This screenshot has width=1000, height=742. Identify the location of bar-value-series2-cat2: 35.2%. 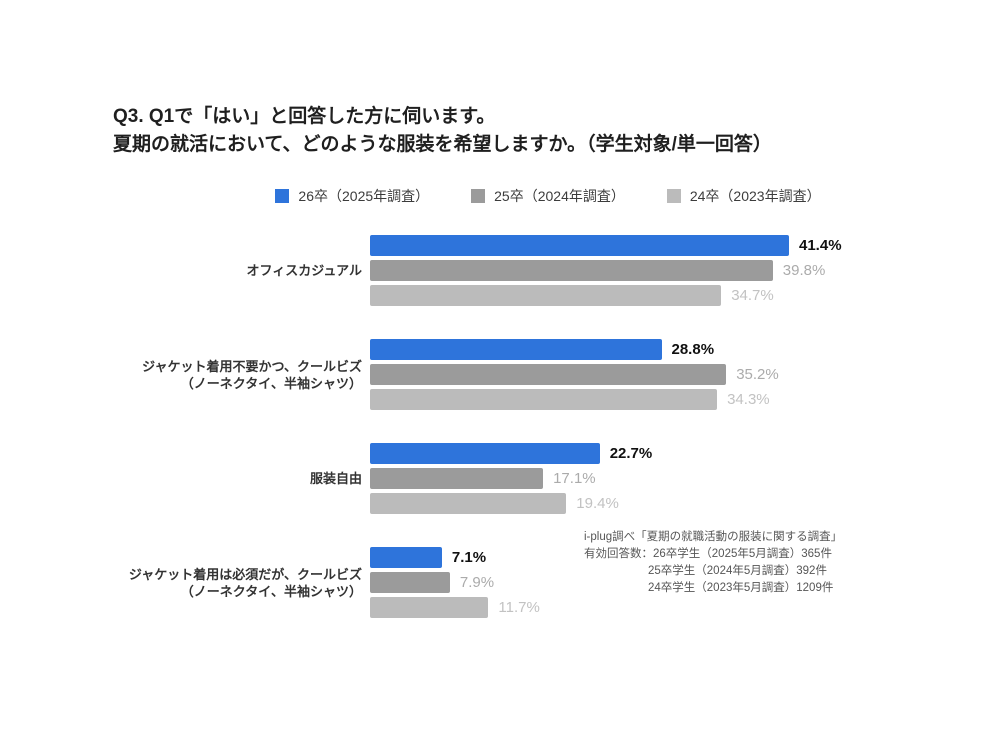
(757, 374).